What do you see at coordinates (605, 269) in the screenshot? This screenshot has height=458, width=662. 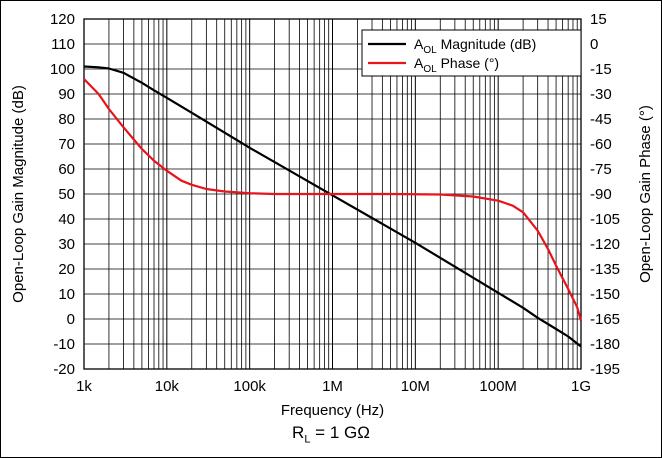 I see `y-right-tick-label: -135` at bounding box center [605, 269].